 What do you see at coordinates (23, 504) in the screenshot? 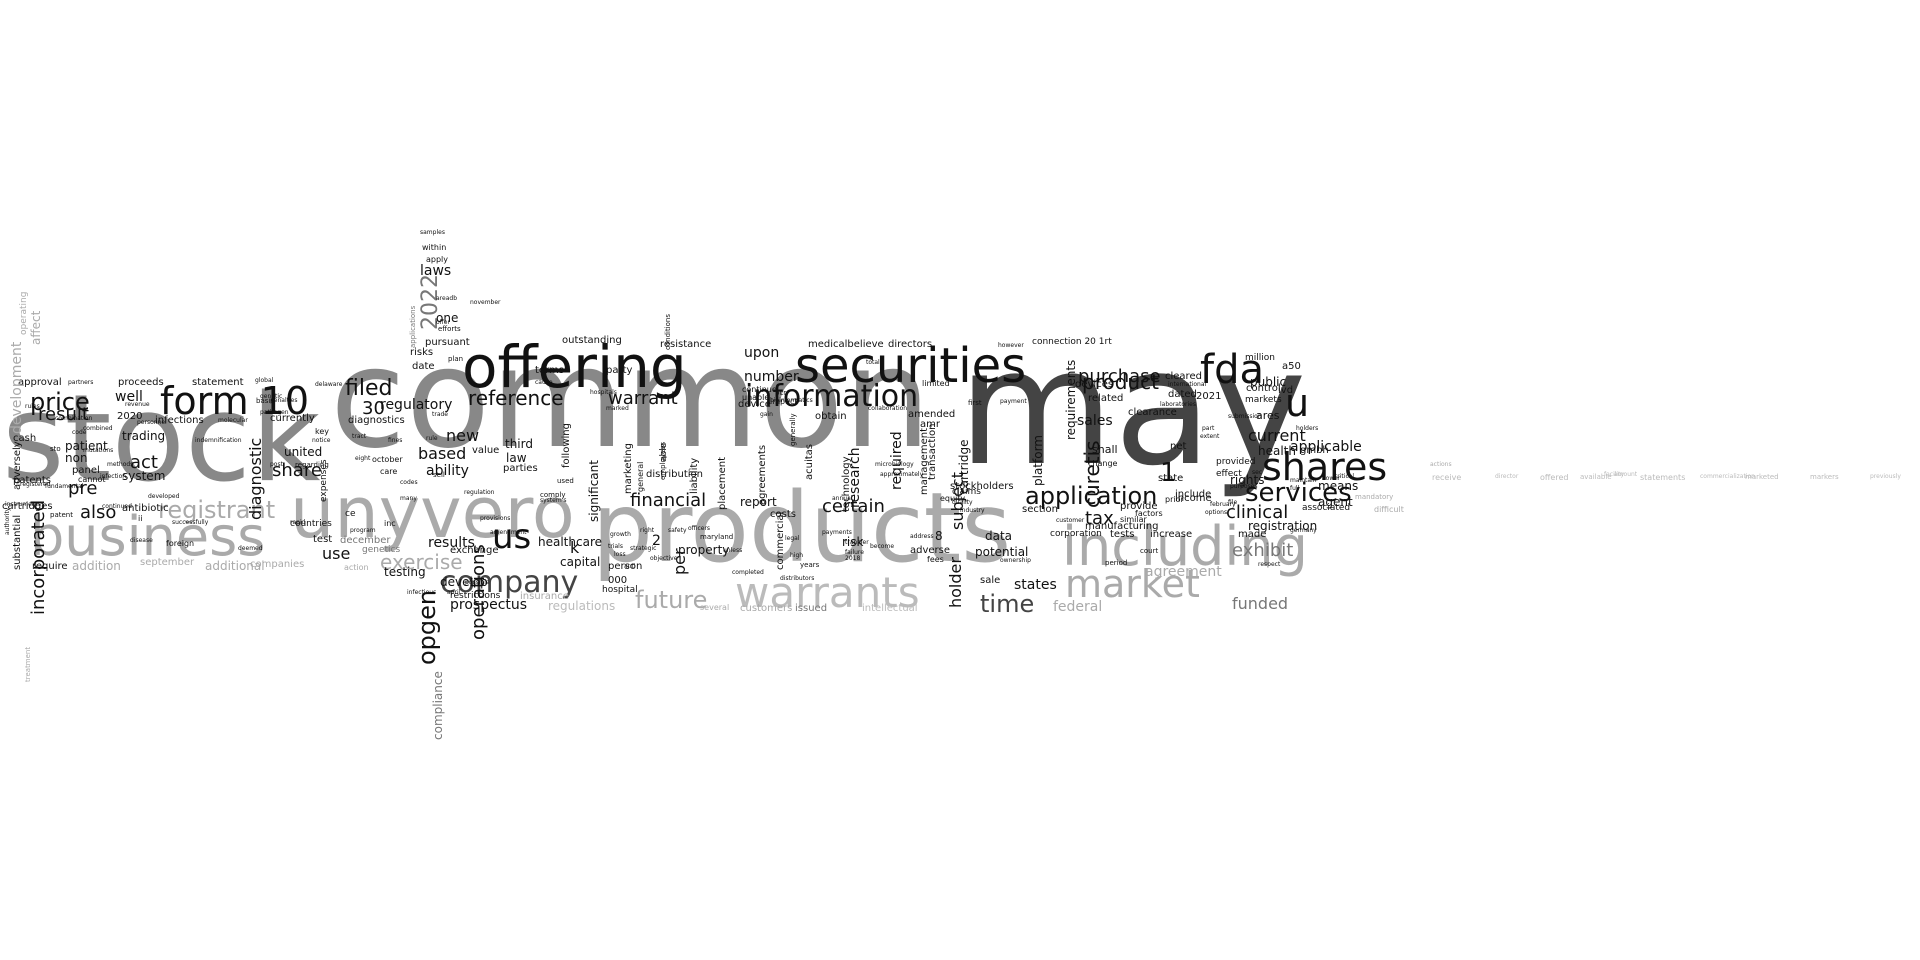
I see `word-instruments: instruments` at bounding box center [23, 504].